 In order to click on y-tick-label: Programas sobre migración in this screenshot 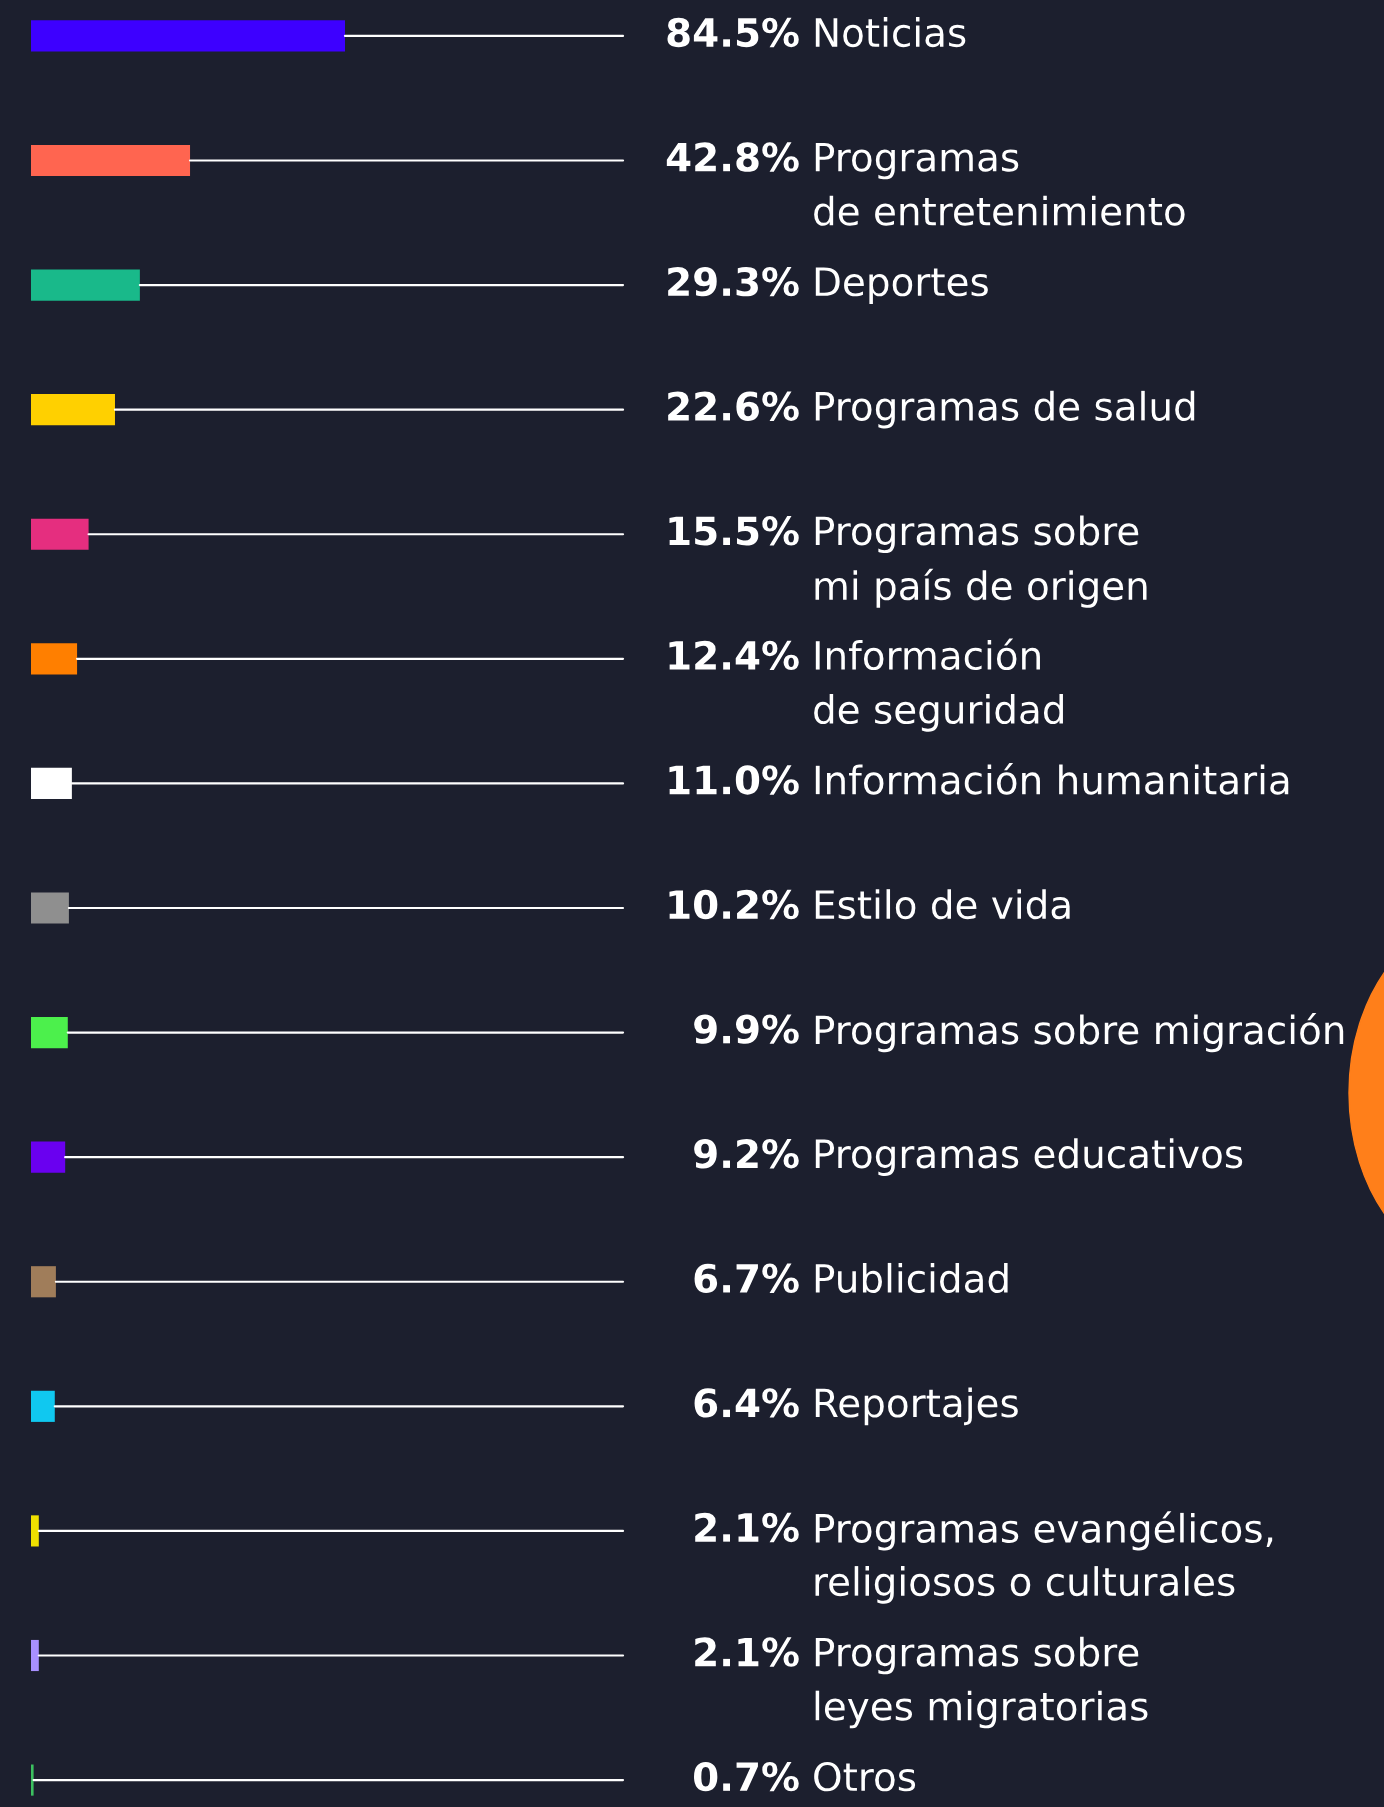, I will do `click(1079, 1032)`.